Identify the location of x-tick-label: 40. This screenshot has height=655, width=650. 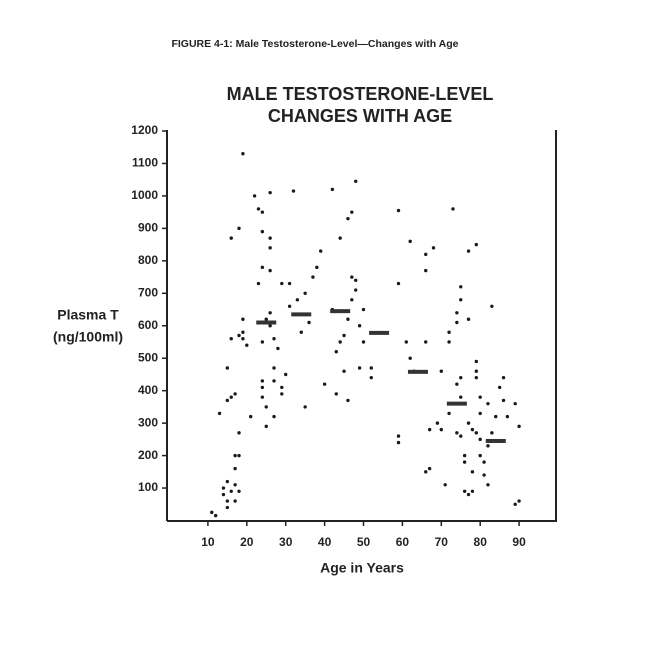
(325, 542).